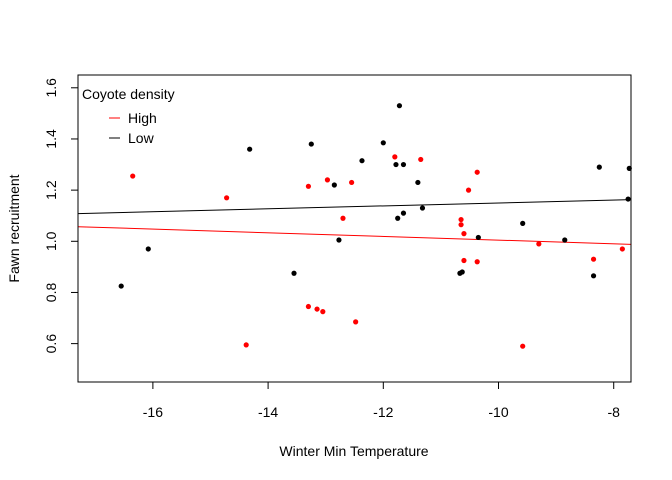 This screenshot has height=480, width=672. I want to click on legend: Coyote density High Low, so click(128, 116).